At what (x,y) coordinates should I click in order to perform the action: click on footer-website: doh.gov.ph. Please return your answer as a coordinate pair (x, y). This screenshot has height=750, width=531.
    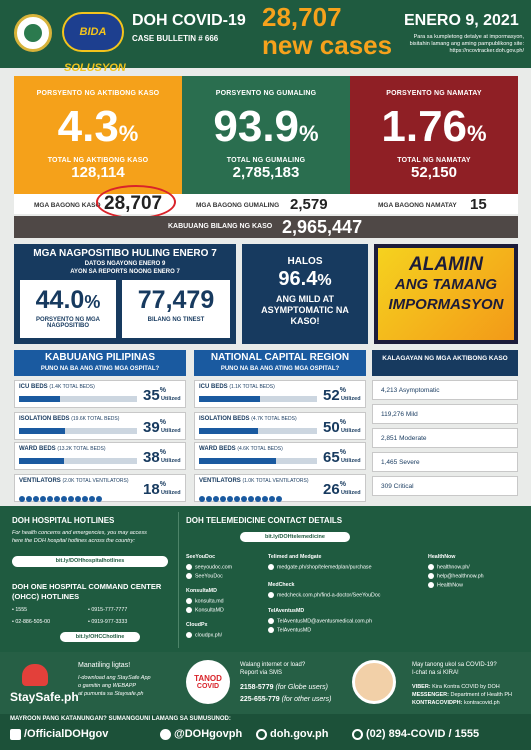
    Looking at the image, I should click on (292, 734).